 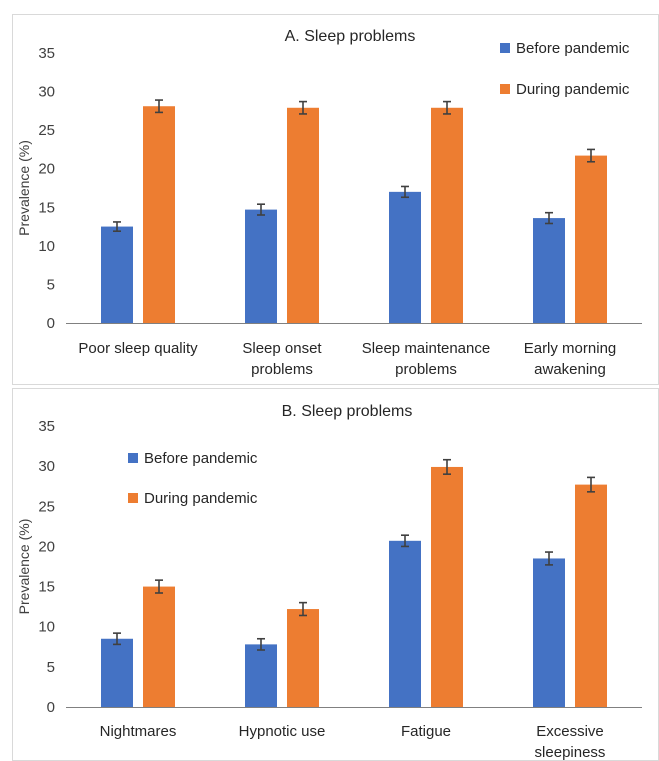 I want to click on y-axis-ticks-b: 0 5 10 15 20 25 30 35, so click(x=46, y=567).